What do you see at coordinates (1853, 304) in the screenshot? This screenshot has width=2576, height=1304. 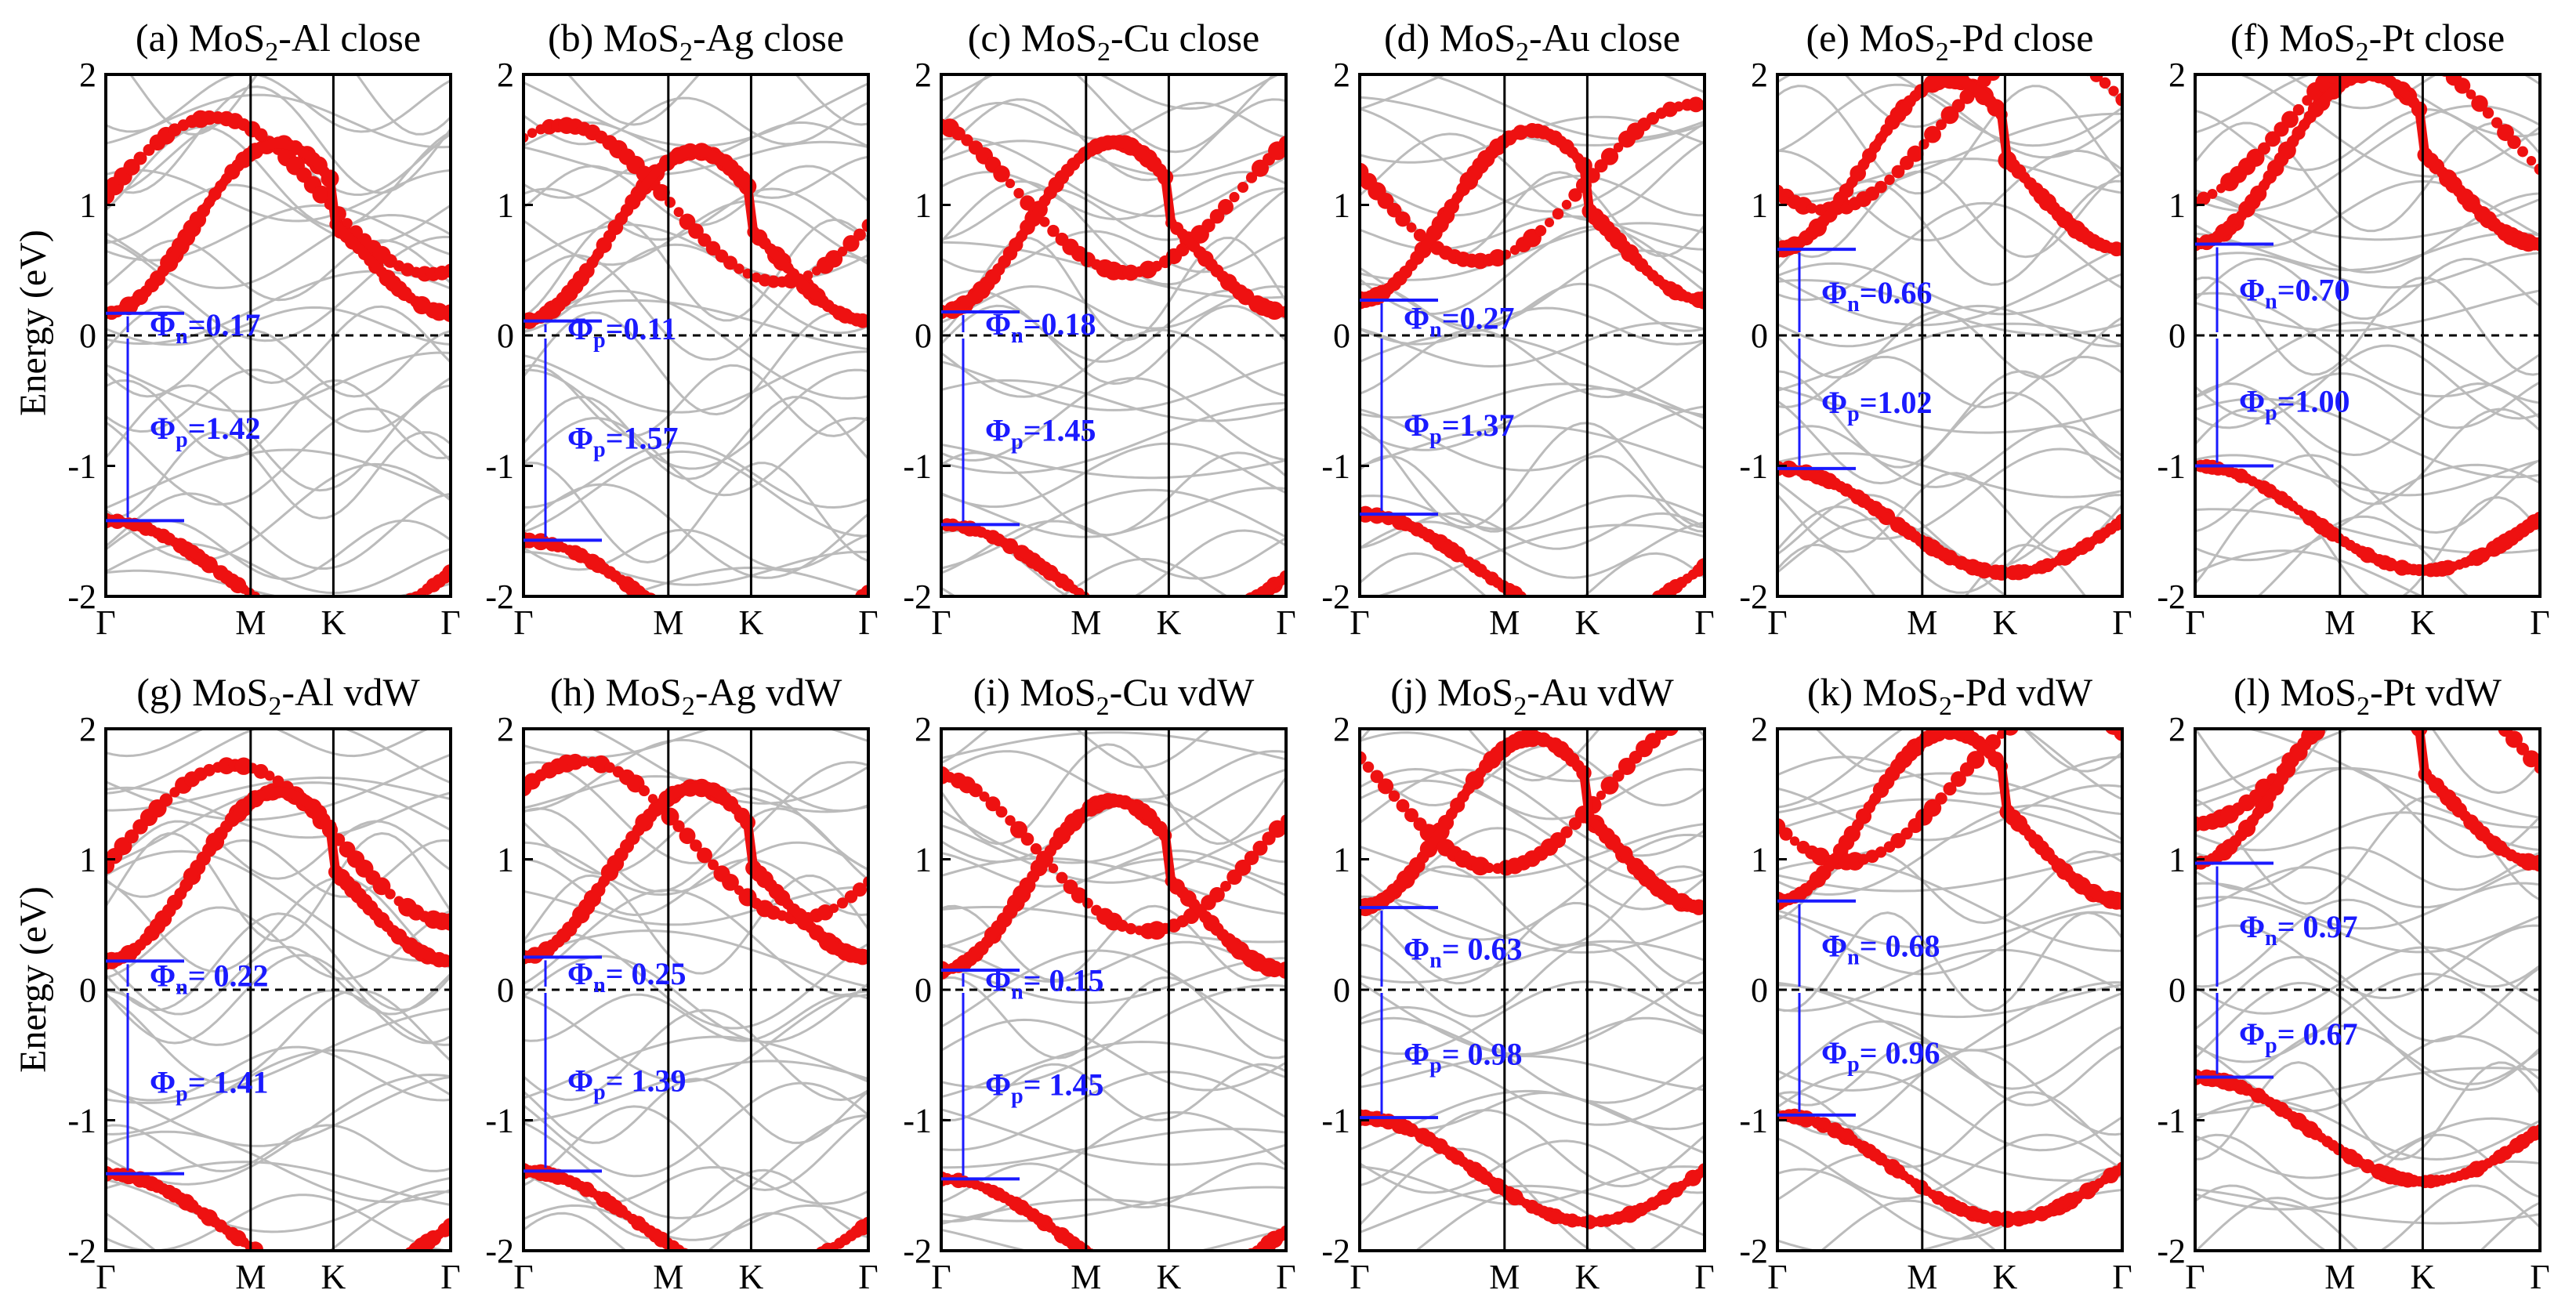 I see `phi-n-subscript: n` at bounding box center [1853, 304].